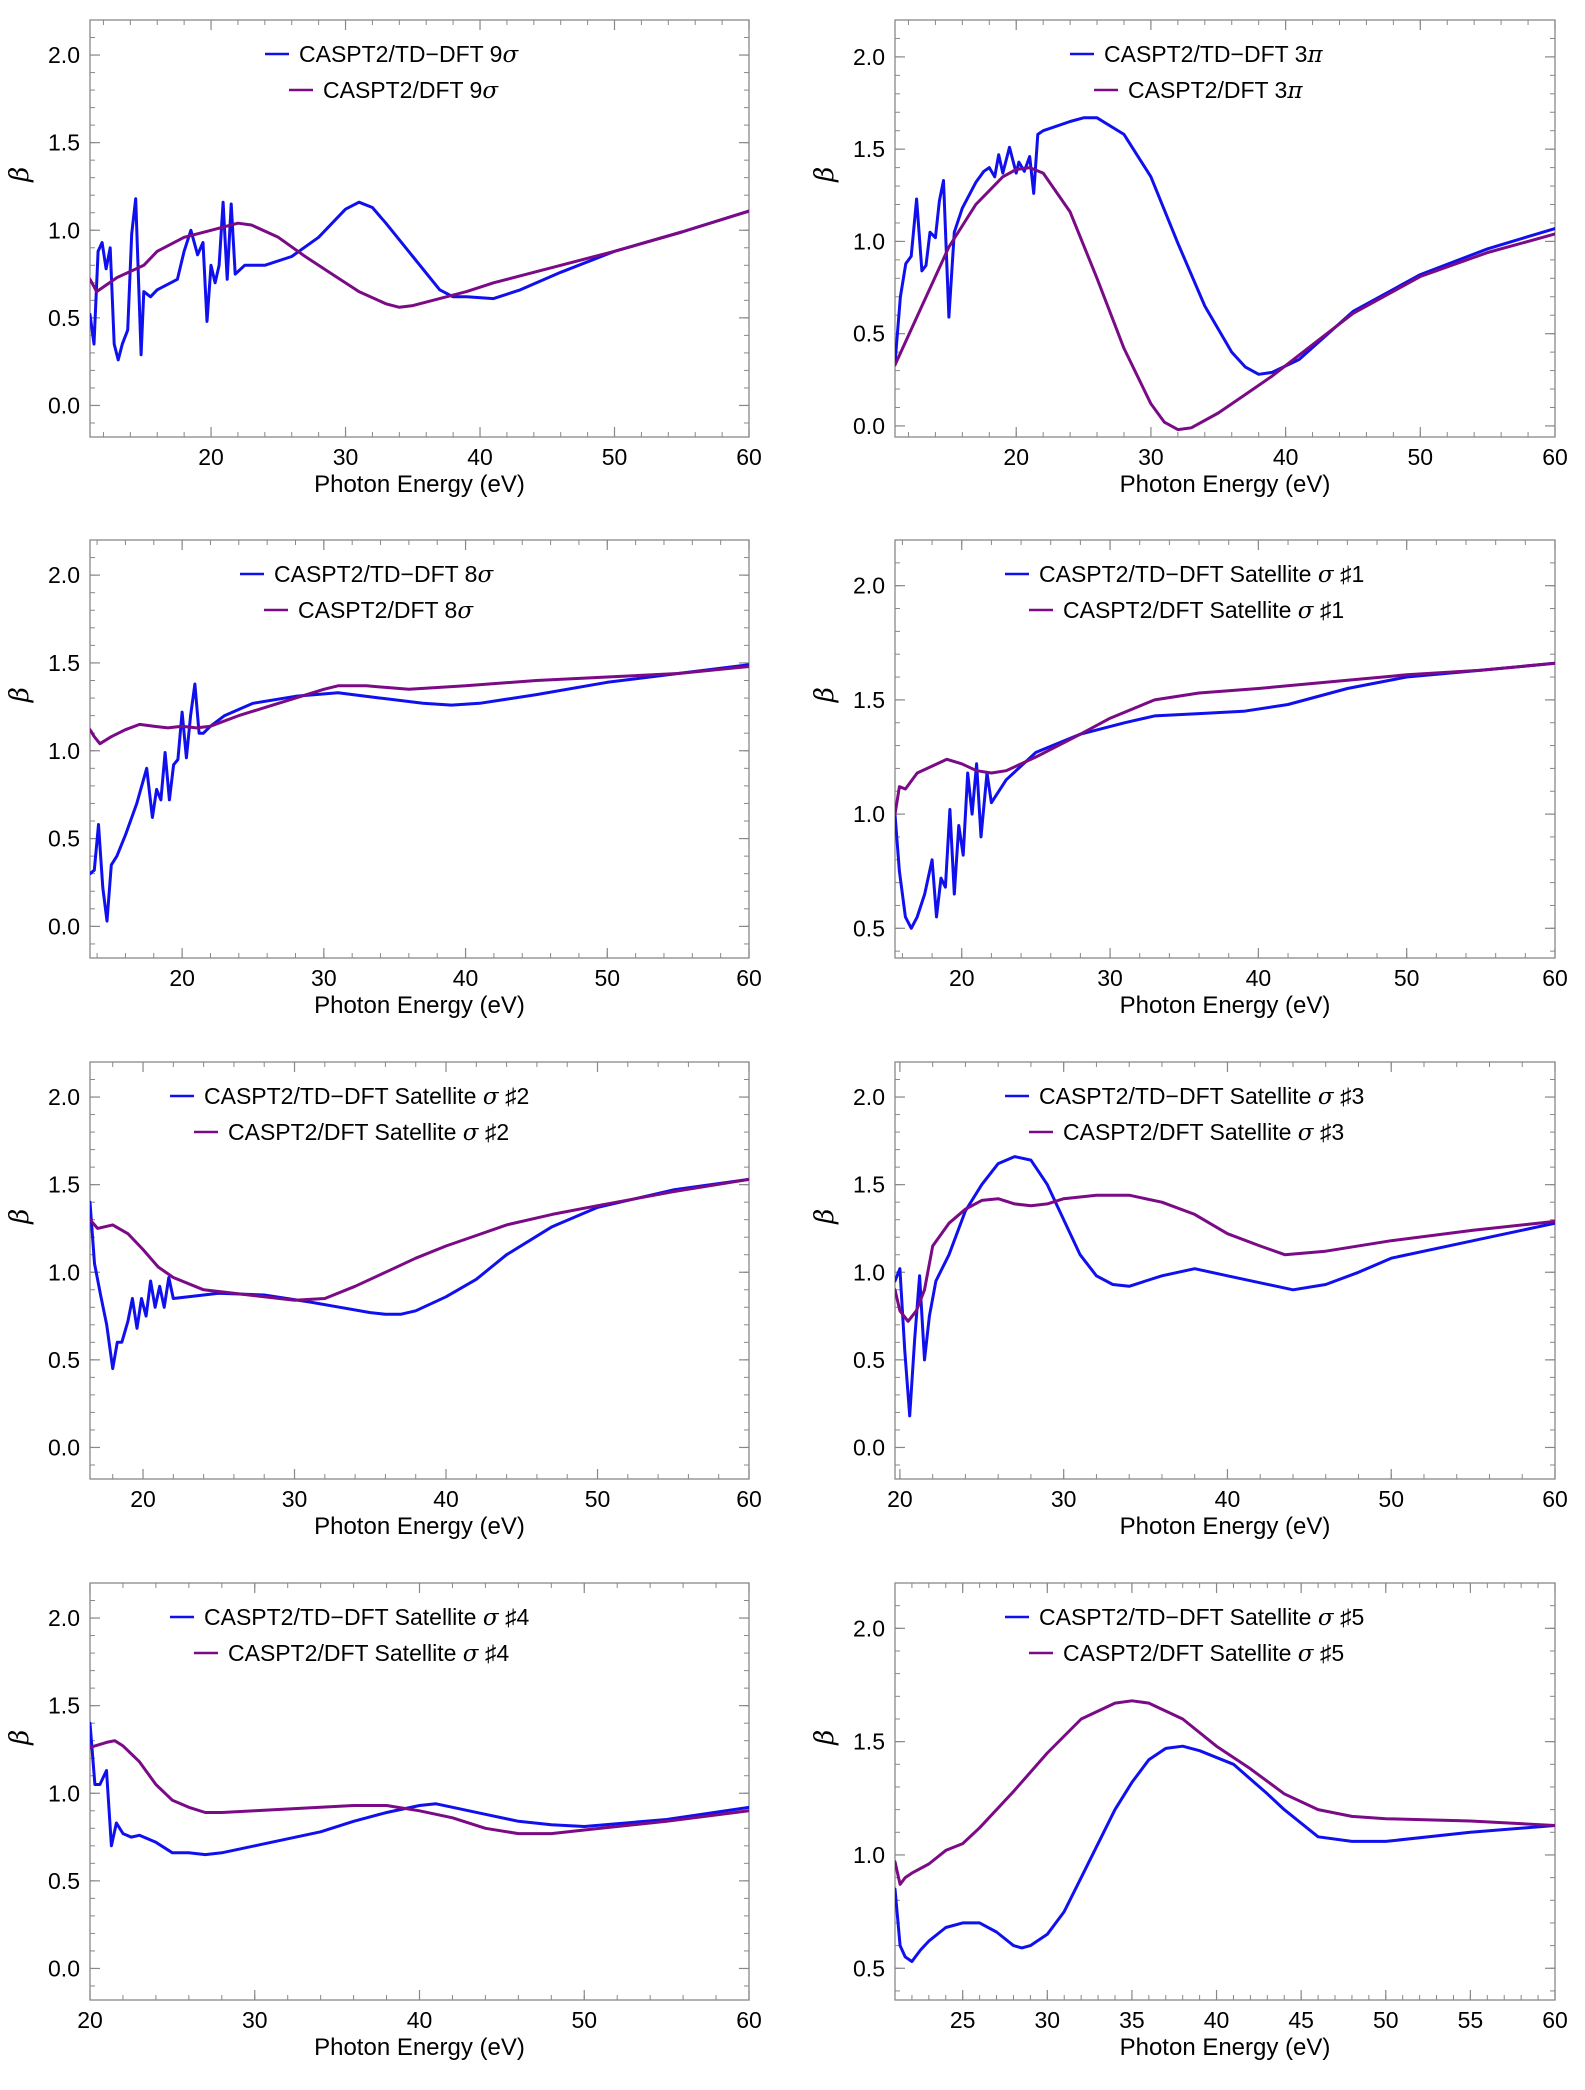 The height and width of the screenshot is (2090, 1585). I want to click on legend-entry: CASPT2/DFT 9σ, so click(411, 90).